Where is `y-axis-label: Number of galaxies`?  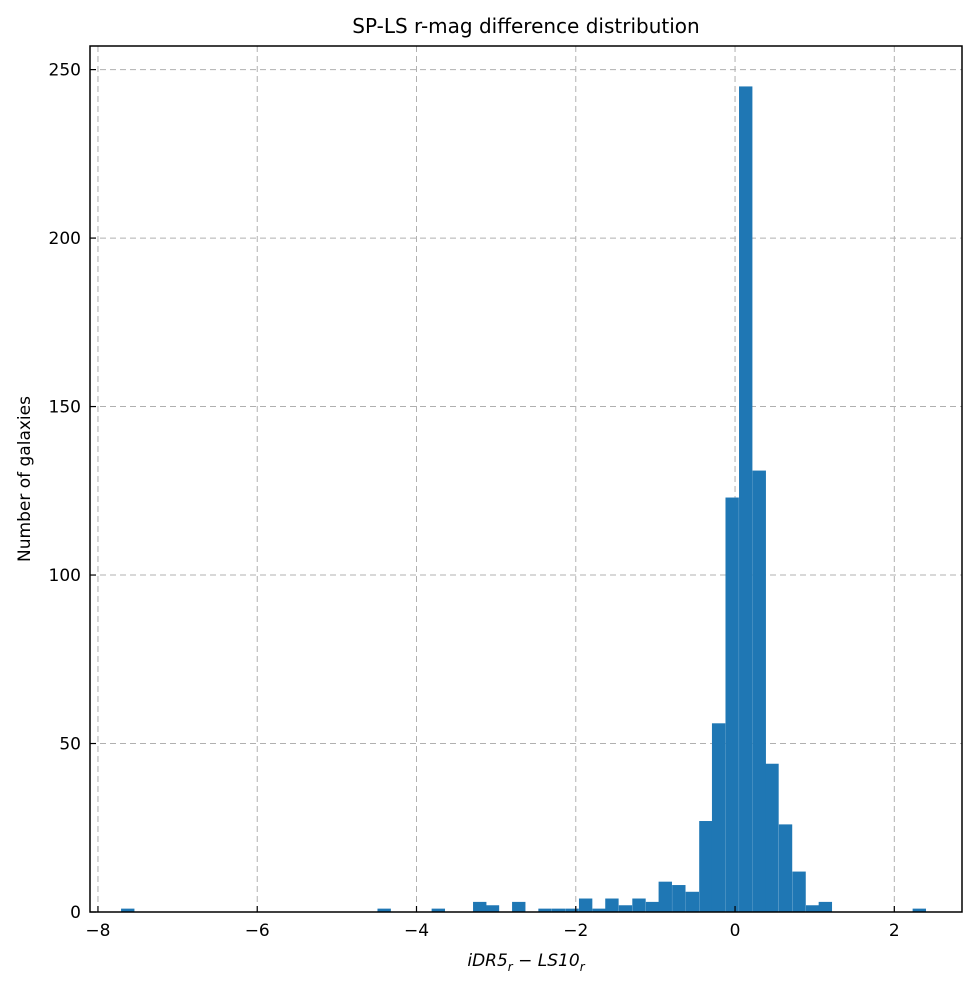
y-axis-label: Number of galaxies is located at coordinates (25, 479).